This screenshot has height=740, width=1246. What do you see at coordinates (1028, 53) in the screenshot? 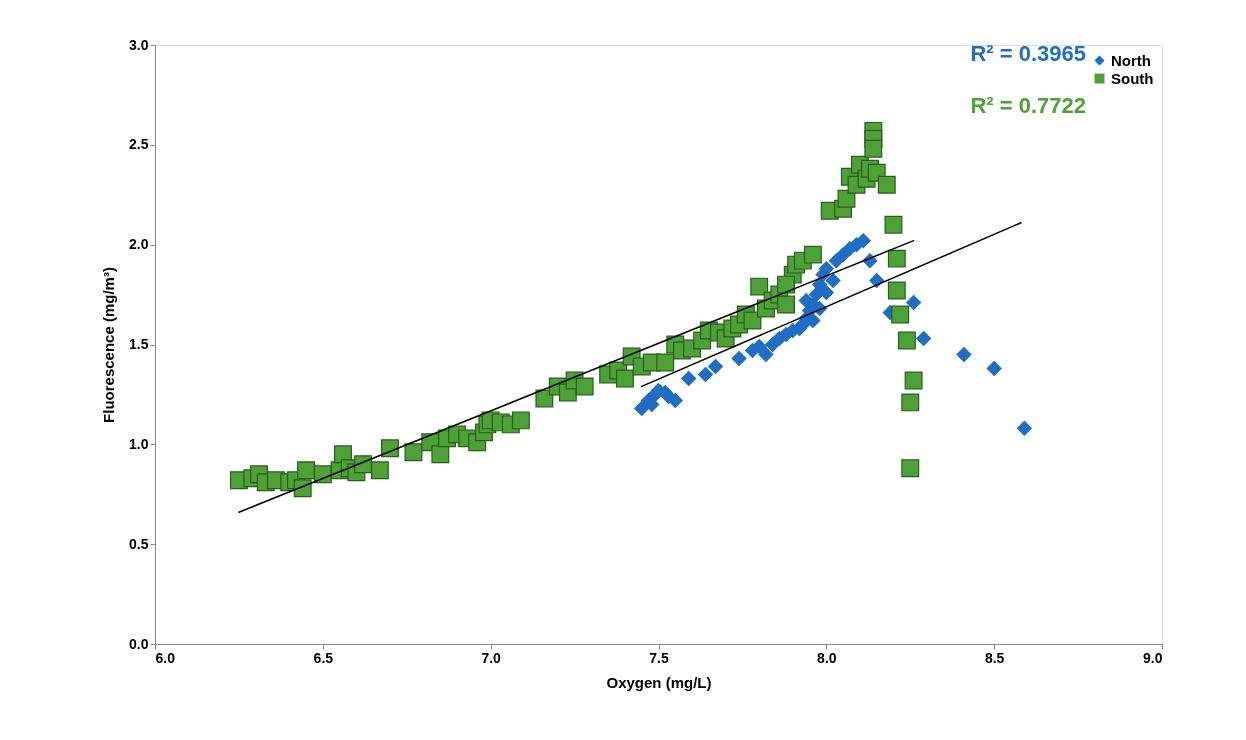
I see `annotation: R² = 0.3965` at bounding box center [1028, 53].